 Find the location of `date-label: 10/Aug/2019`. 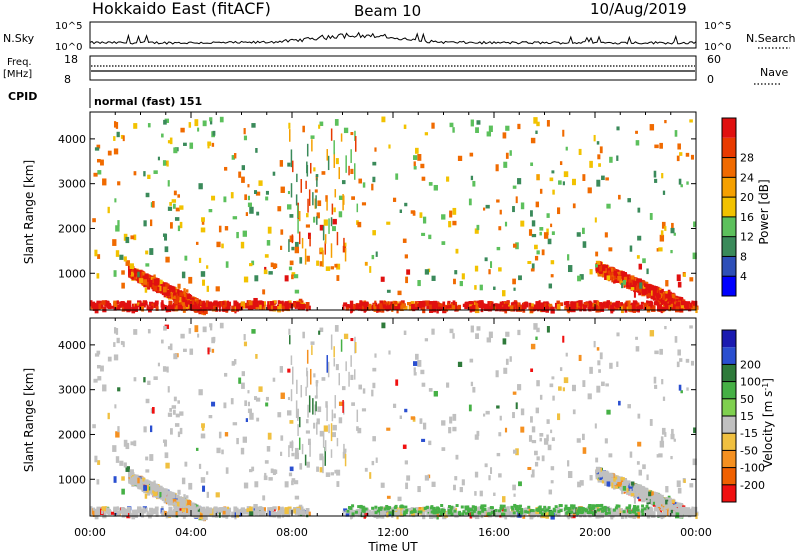

date-label: 10/Aug/2019 is located at coordinates (638, 9).